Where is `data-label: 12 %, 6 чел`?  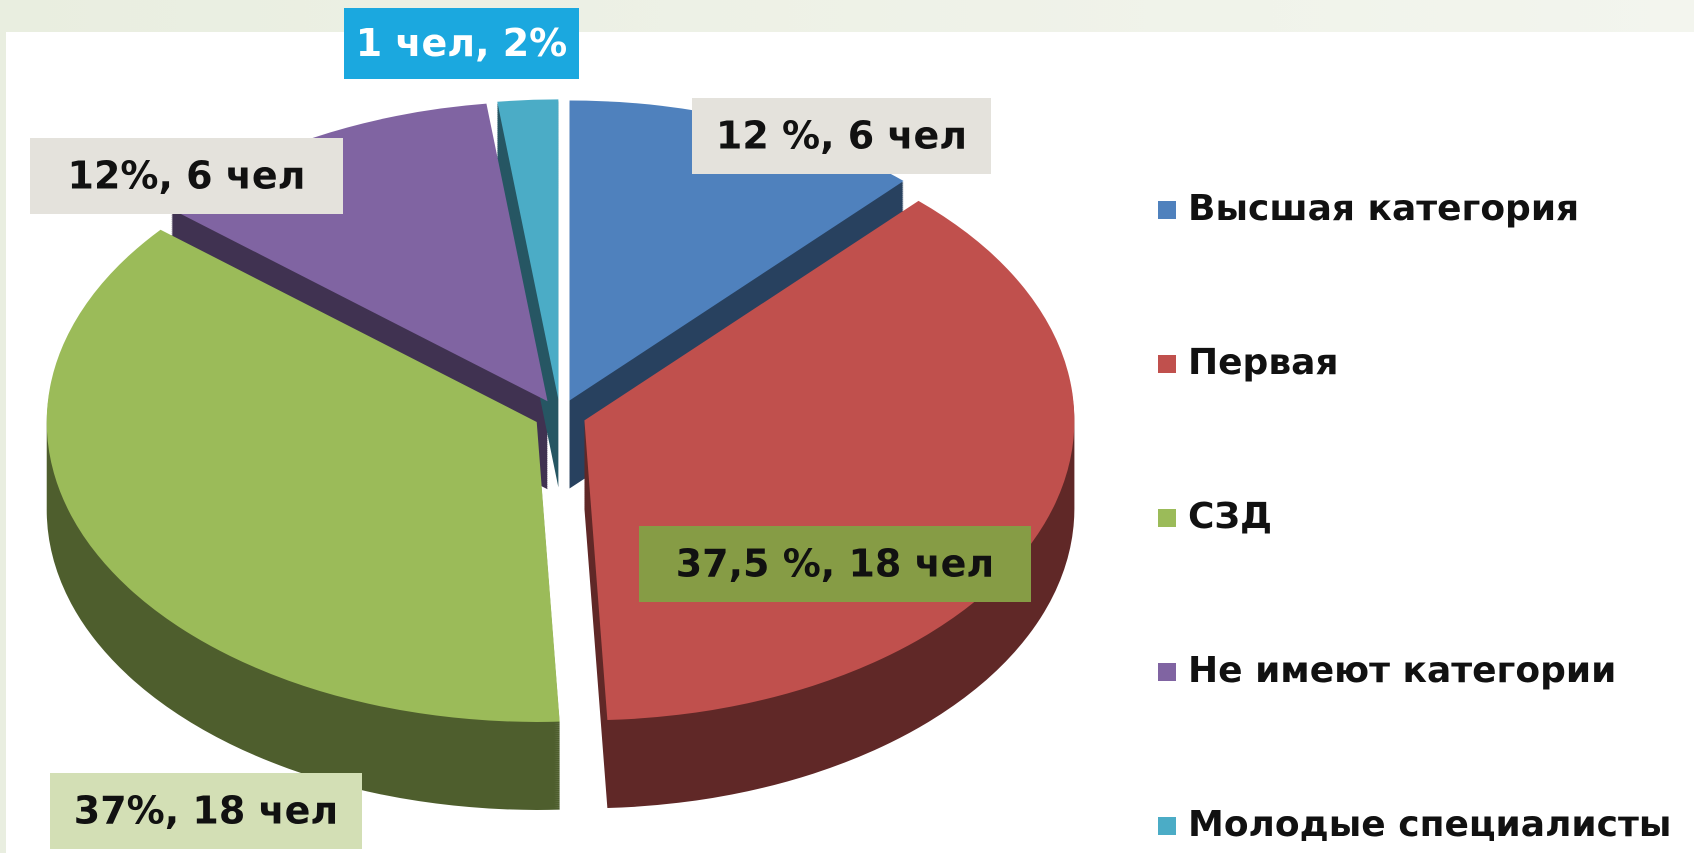
data-label: 12 %, 6 чел is located at coordinates (841, 136).